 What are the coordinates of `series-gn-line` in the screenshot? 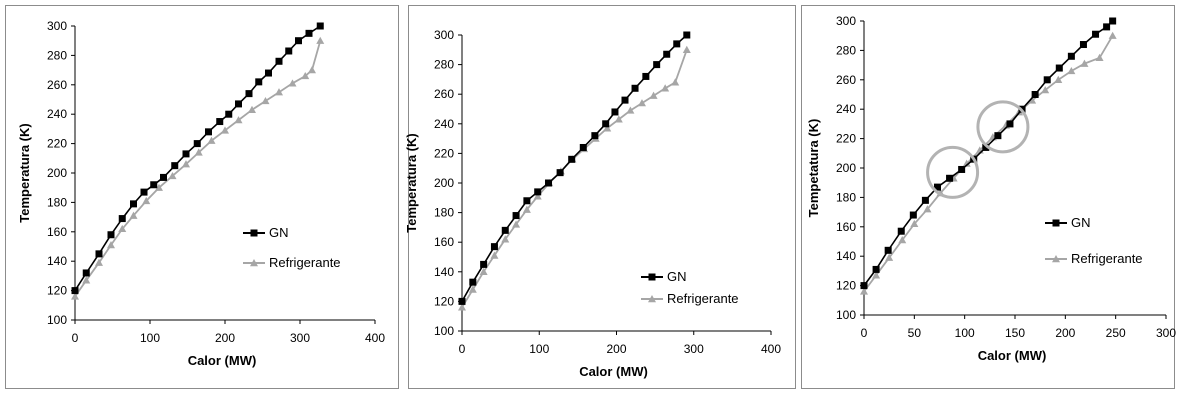 It's located at (574, 168).